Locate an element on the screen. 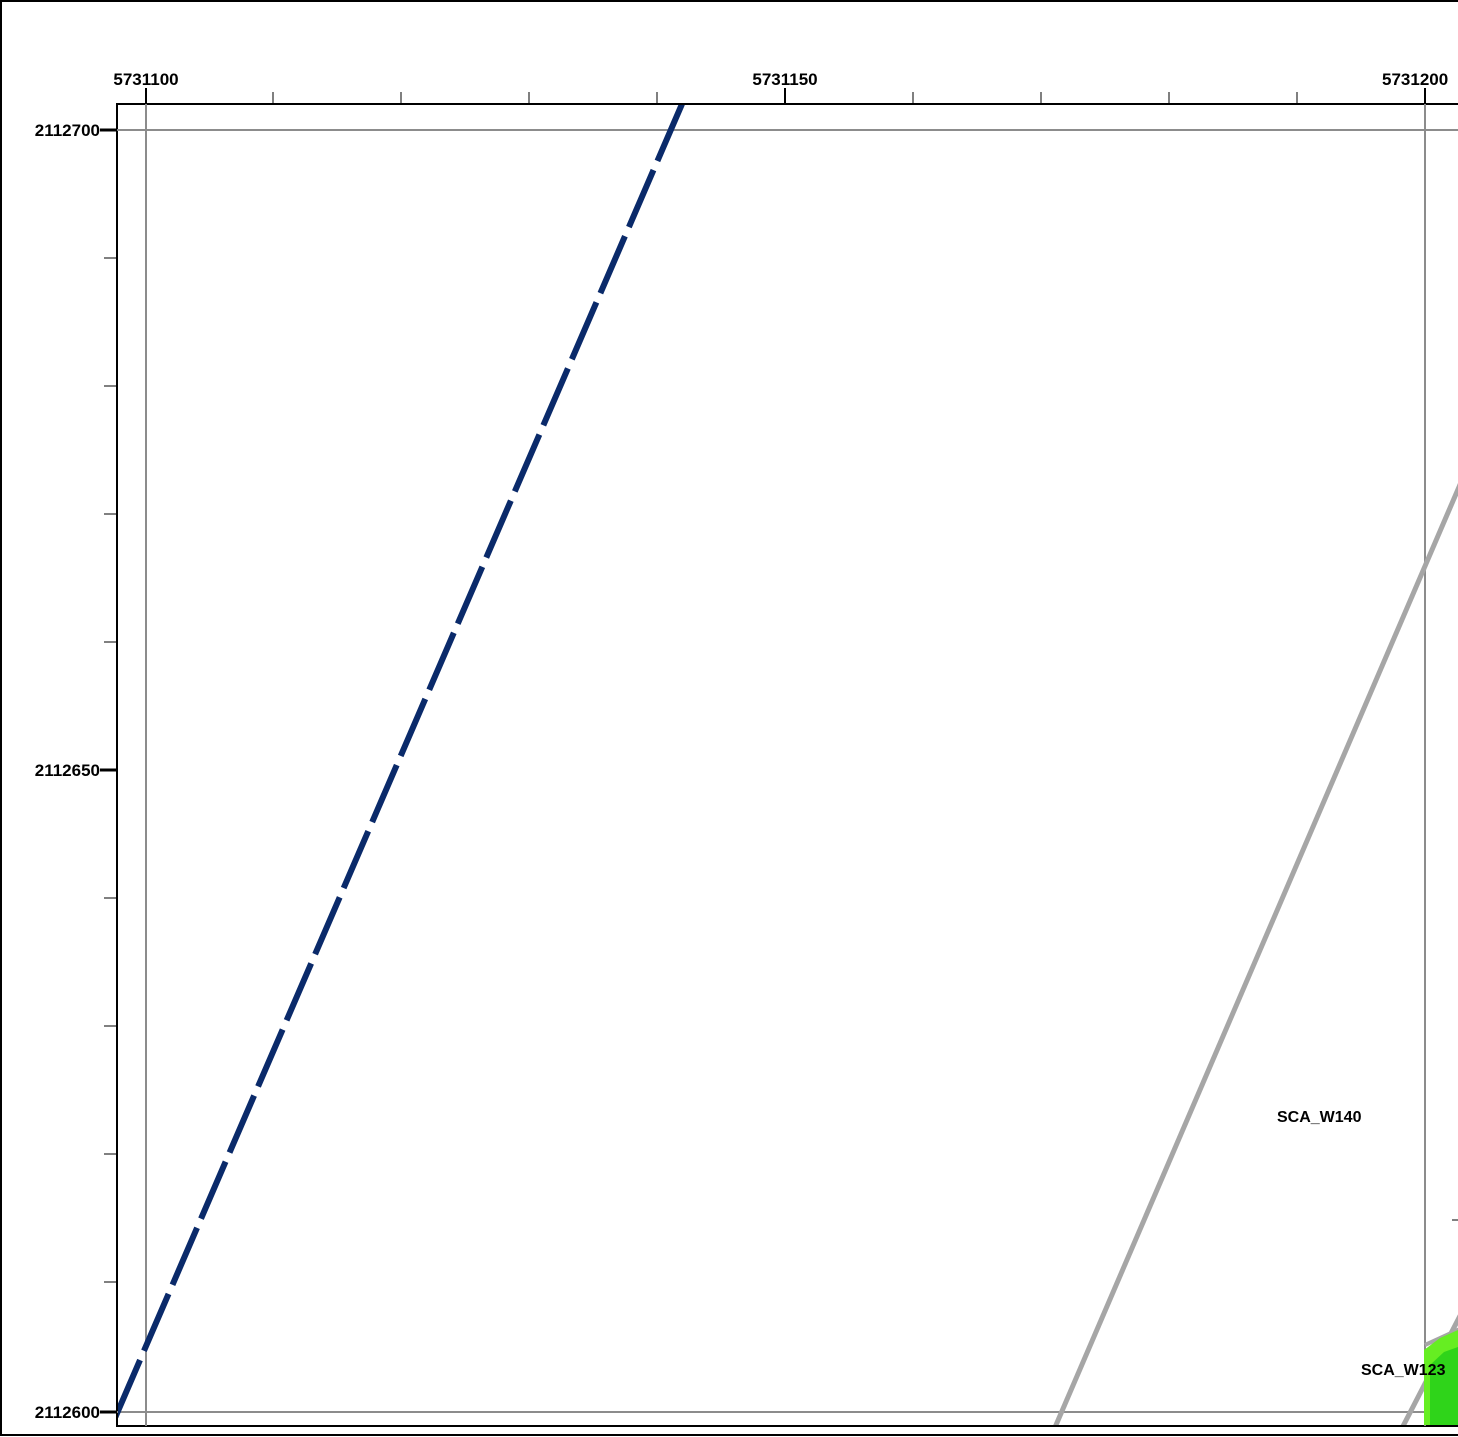 This screenshot has width=1458, height=1437. x-axis-label-5731100: 5731100 is located at coordinates (145, 79).